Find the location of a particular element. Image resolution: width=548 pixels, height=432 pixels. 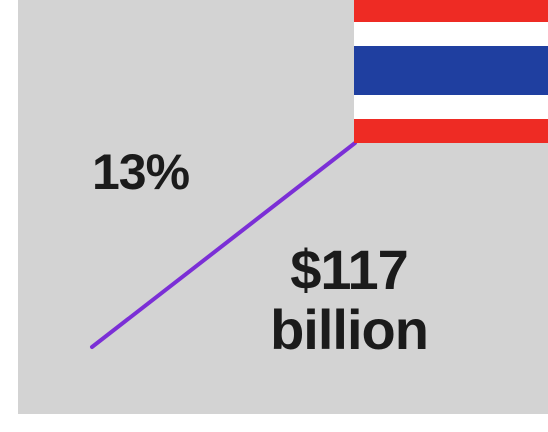

flag-stripe-white-top is located at coordinates (451, 34).